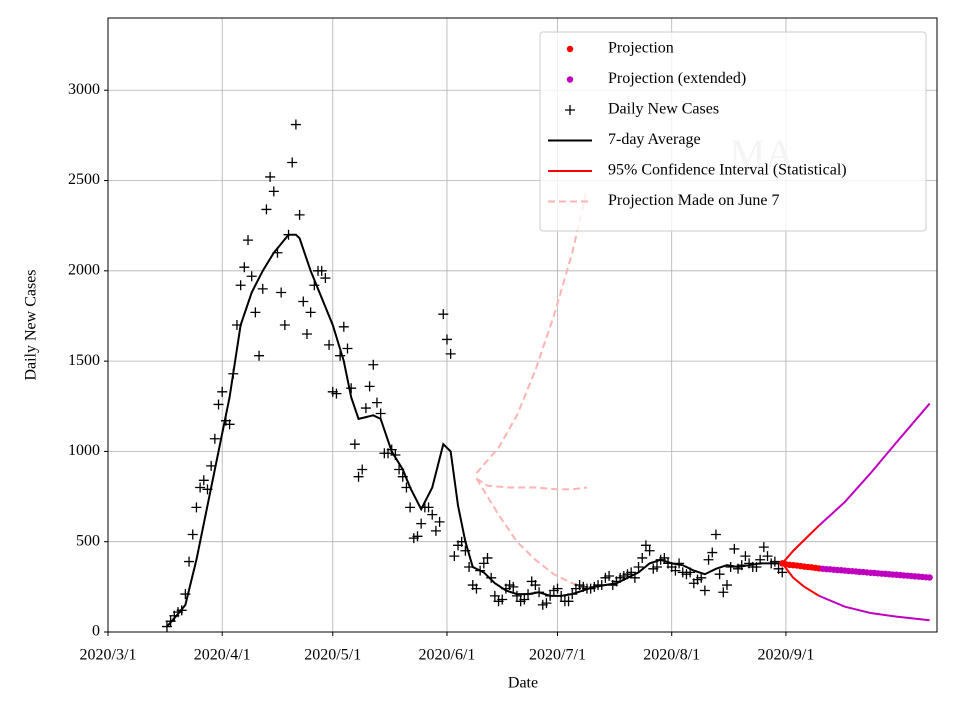 This screenshot has width=960, height=720. What do you see at coordinates (84, 360) in the screenshot?
I see `y-tick-label: 1500` at bounding box center [84, 360].